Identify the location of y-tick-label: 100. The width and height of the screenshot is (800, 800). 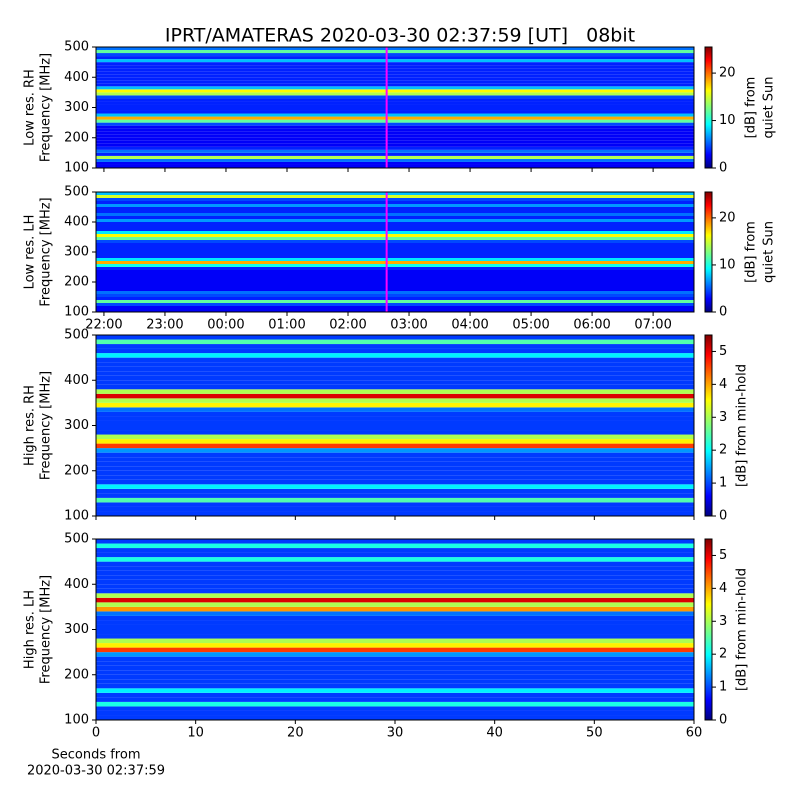
(76, 720).